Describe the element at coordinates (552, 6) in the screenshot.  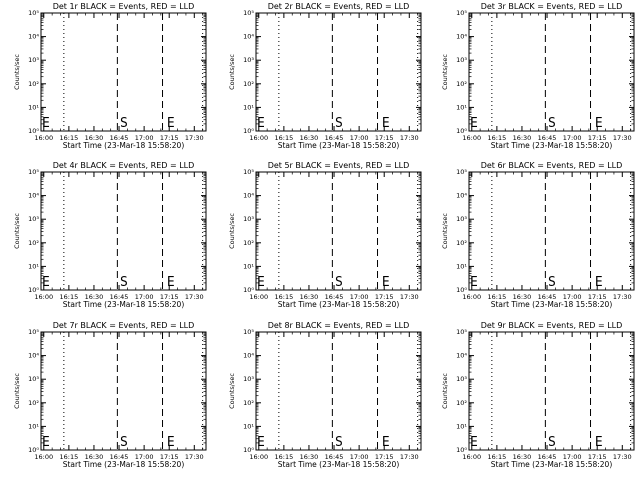
I see `panel-title: Det 3r BLACK = Events, RED = LLD` at that location.